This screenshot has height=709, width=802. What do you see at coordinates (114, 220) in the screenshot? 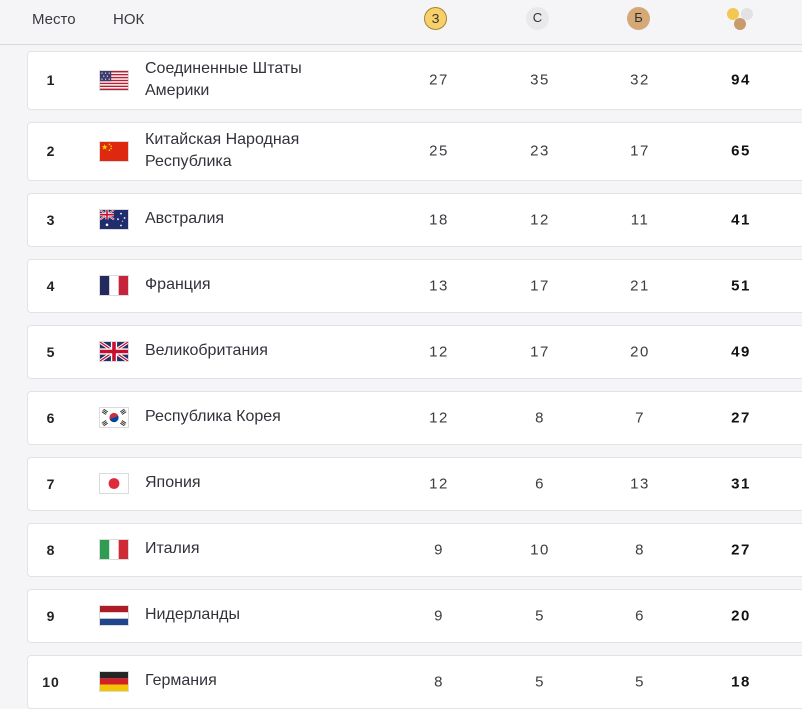
I see `flag-au-icon` at bounding box center [114, 220].